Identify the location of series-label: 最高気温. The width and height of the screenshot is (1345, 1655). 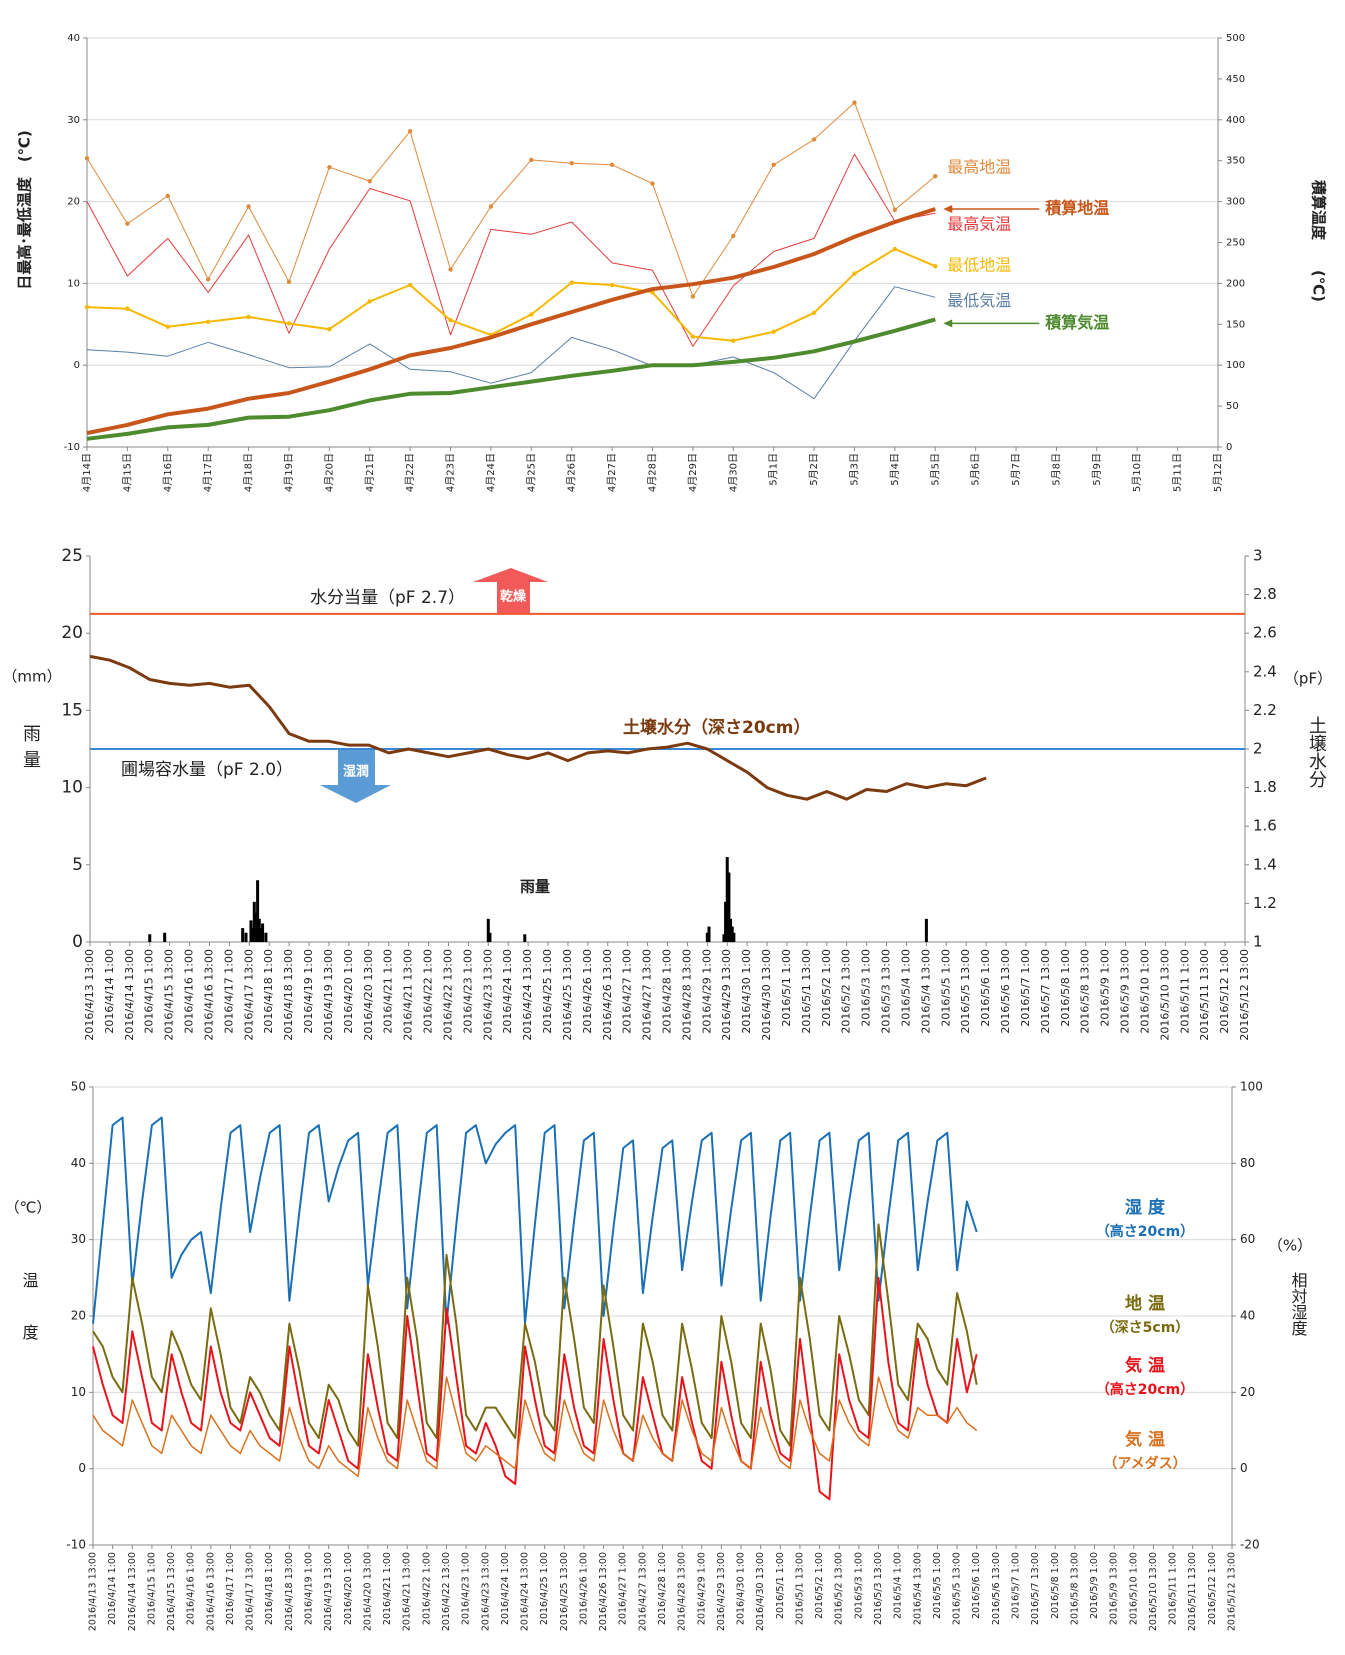
(979, 224).